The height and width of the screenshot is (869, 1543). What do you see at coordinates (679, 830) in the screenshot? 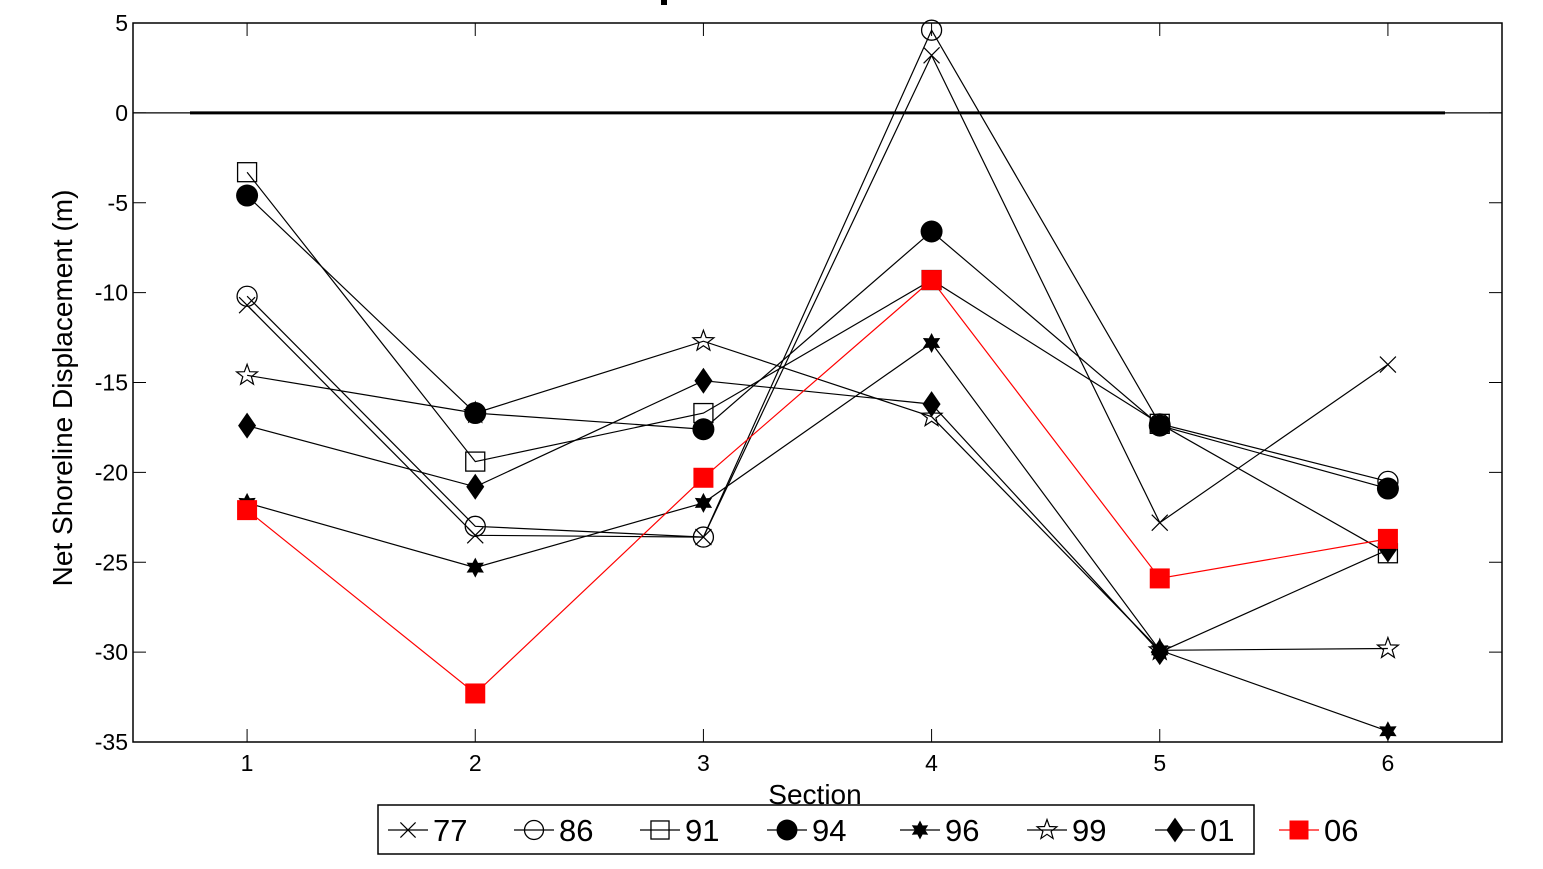
I see `legend-item-91: 91` at bounding box center [679, 830].